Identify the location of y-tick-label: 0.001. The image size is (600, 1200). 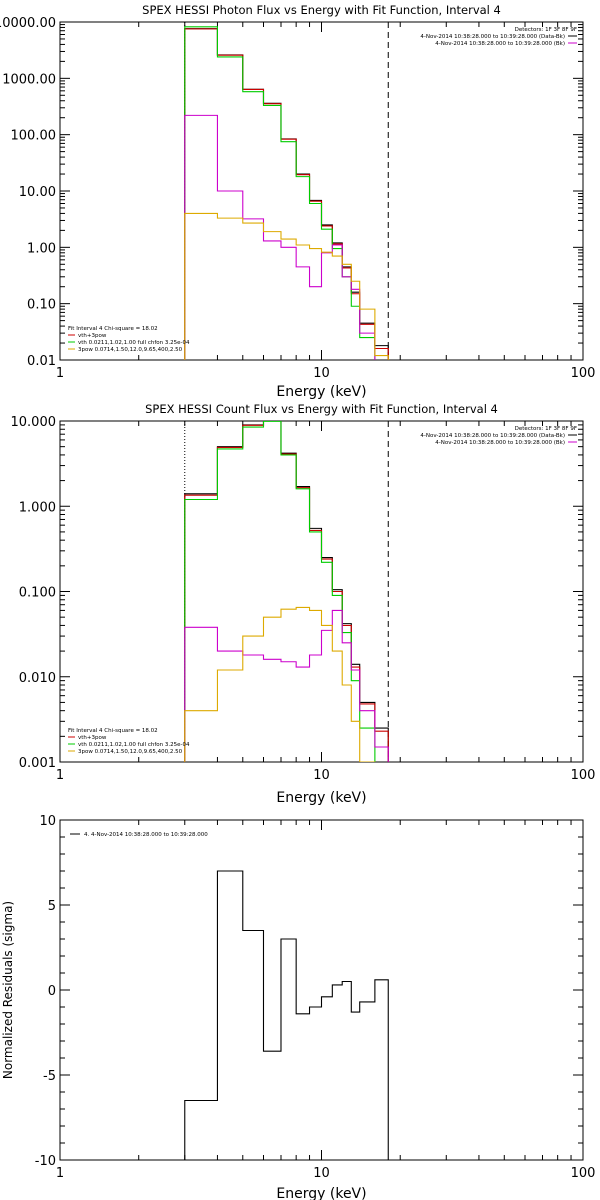
(37, 763).